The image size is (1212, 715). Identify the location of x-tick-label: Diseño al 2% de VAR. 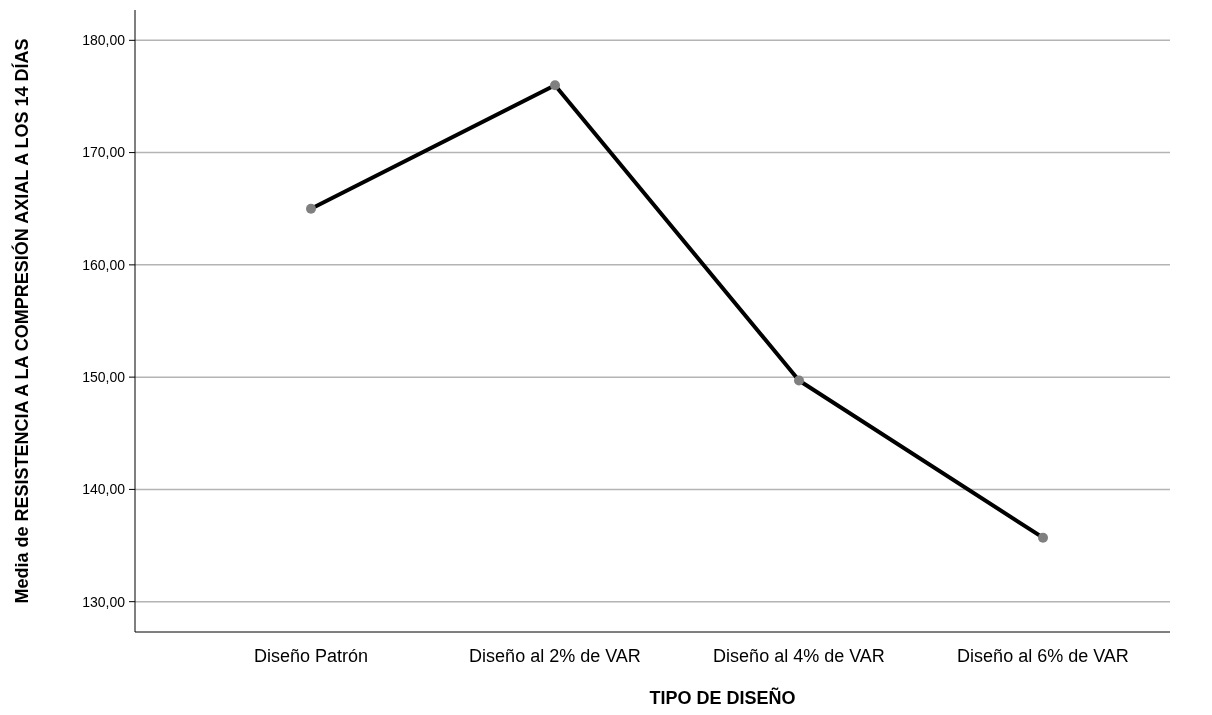
(555, 656).